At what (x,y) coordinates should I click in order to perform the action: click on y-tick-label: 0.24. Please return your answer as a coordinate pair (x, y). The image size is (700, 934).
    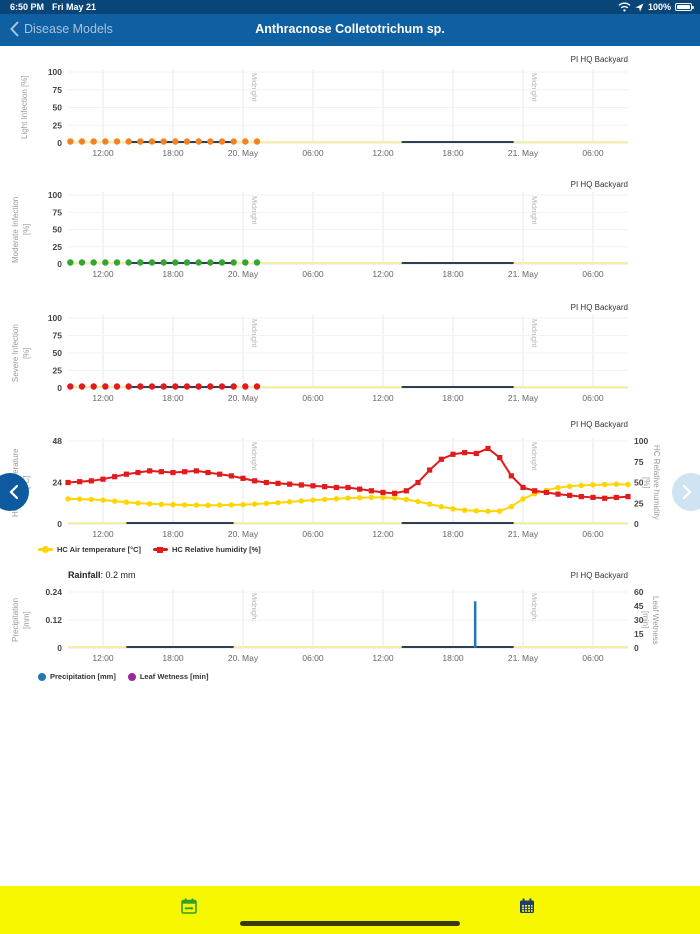
    Looking at the image, I should click on (53, 592).